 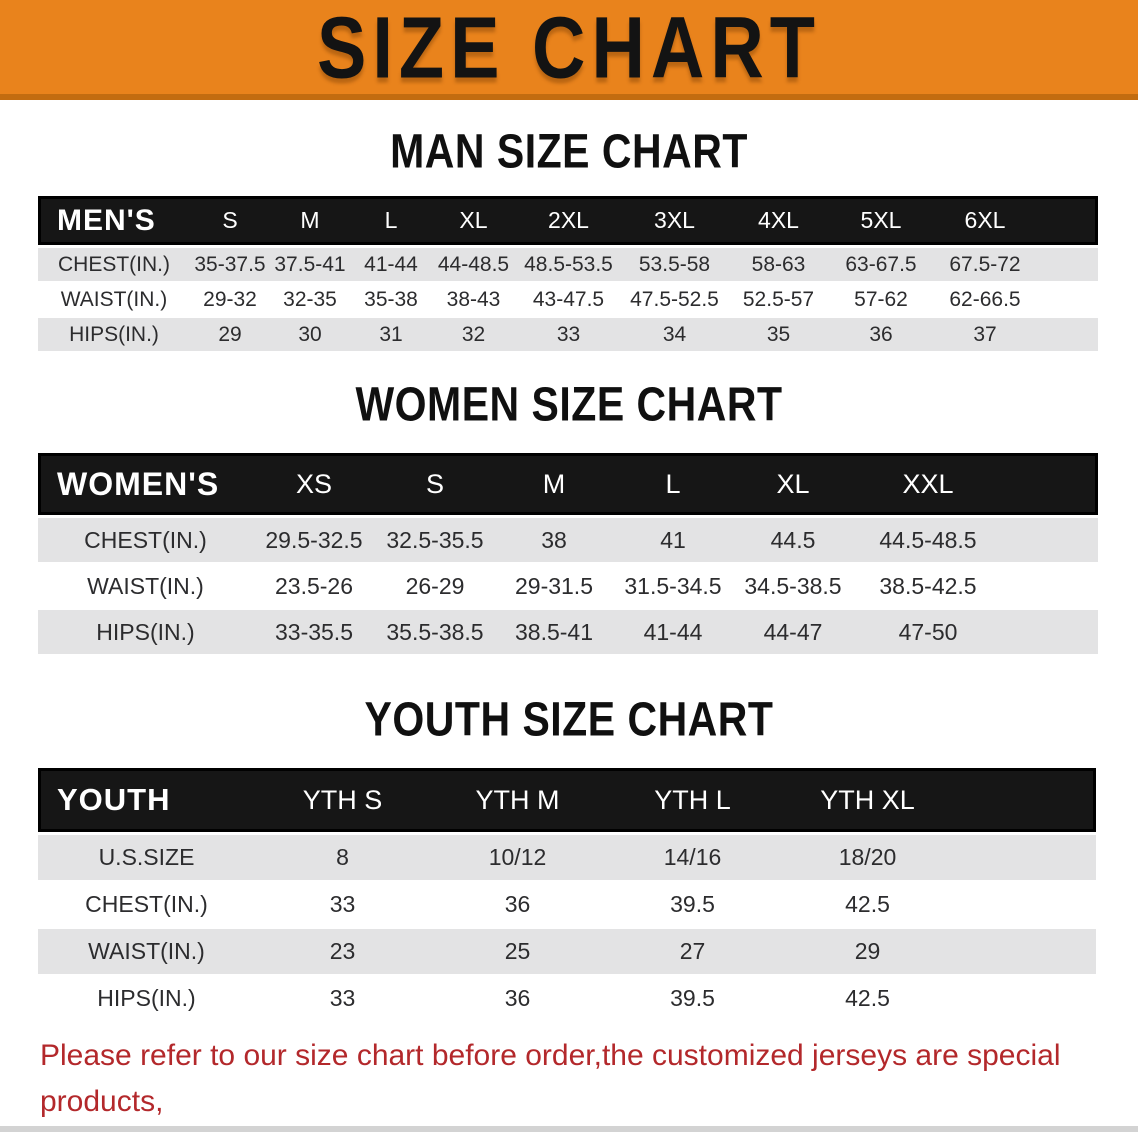 I want to click on size-cell: 44-47, so click(x=793, y=633).